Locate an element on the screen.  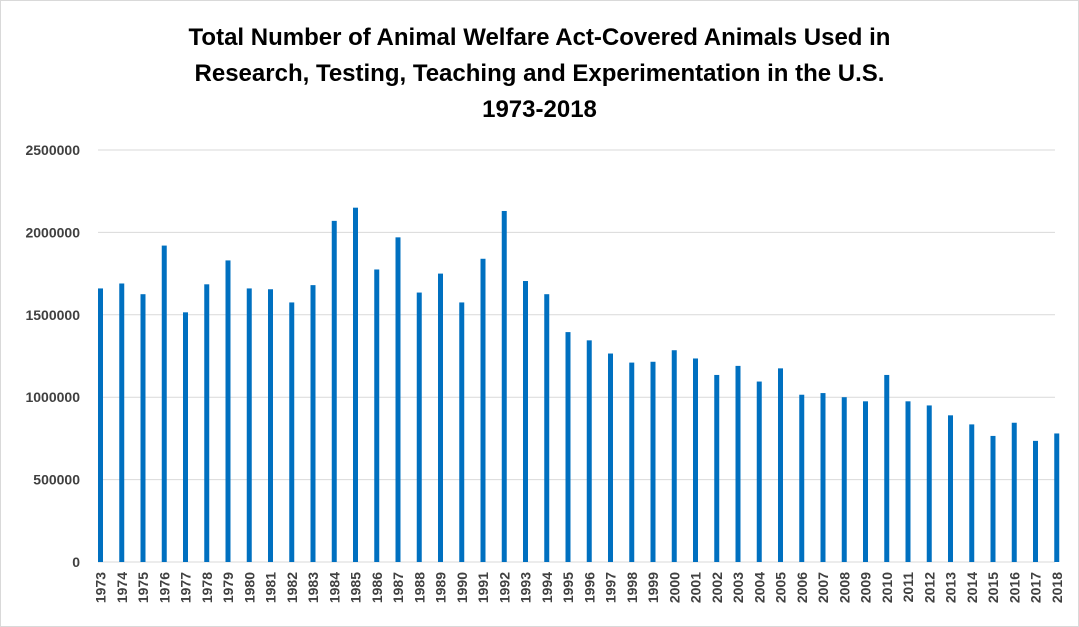
y-tick-label: 2000000 is located at coordinates (52, 232).